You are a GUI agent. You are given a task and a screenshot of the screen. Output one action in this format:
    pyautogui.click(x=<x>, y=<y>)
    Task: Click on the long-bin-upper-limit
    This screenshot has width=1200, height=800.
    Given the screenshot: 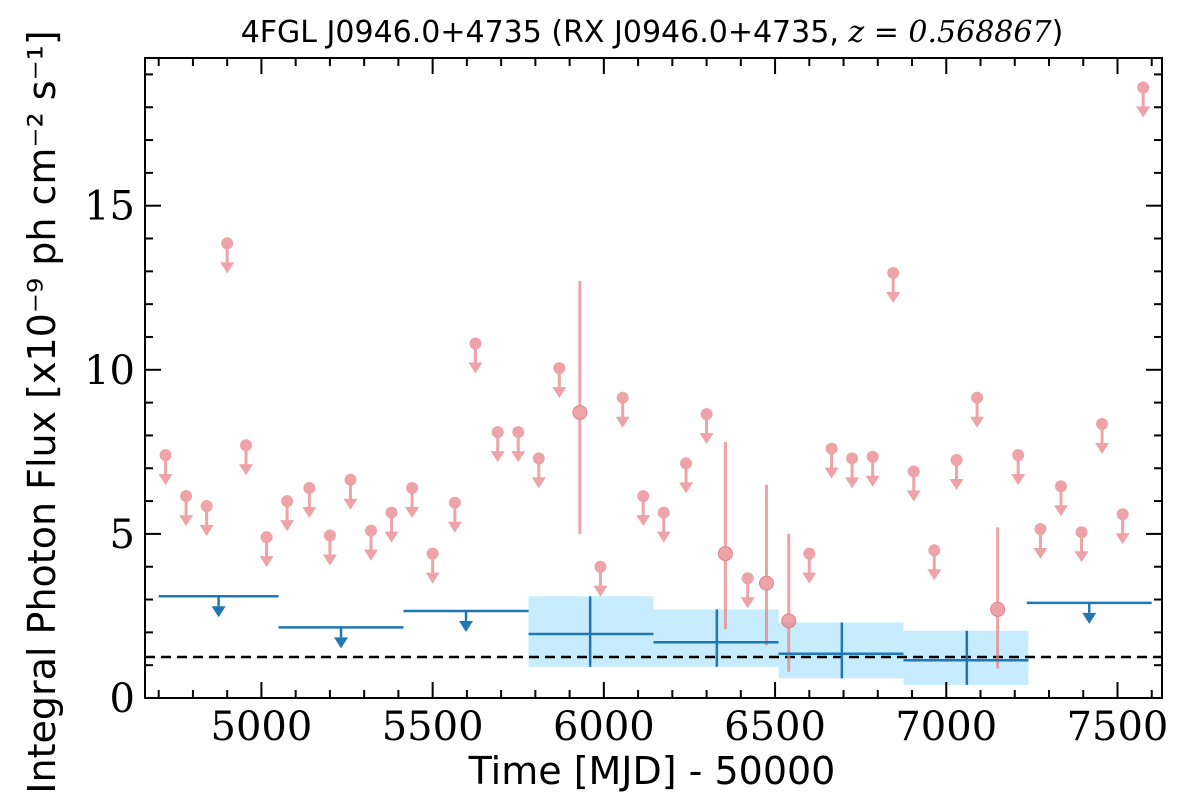 What is the action you would take?
    pyautogui.click(x=218, y=606)
    